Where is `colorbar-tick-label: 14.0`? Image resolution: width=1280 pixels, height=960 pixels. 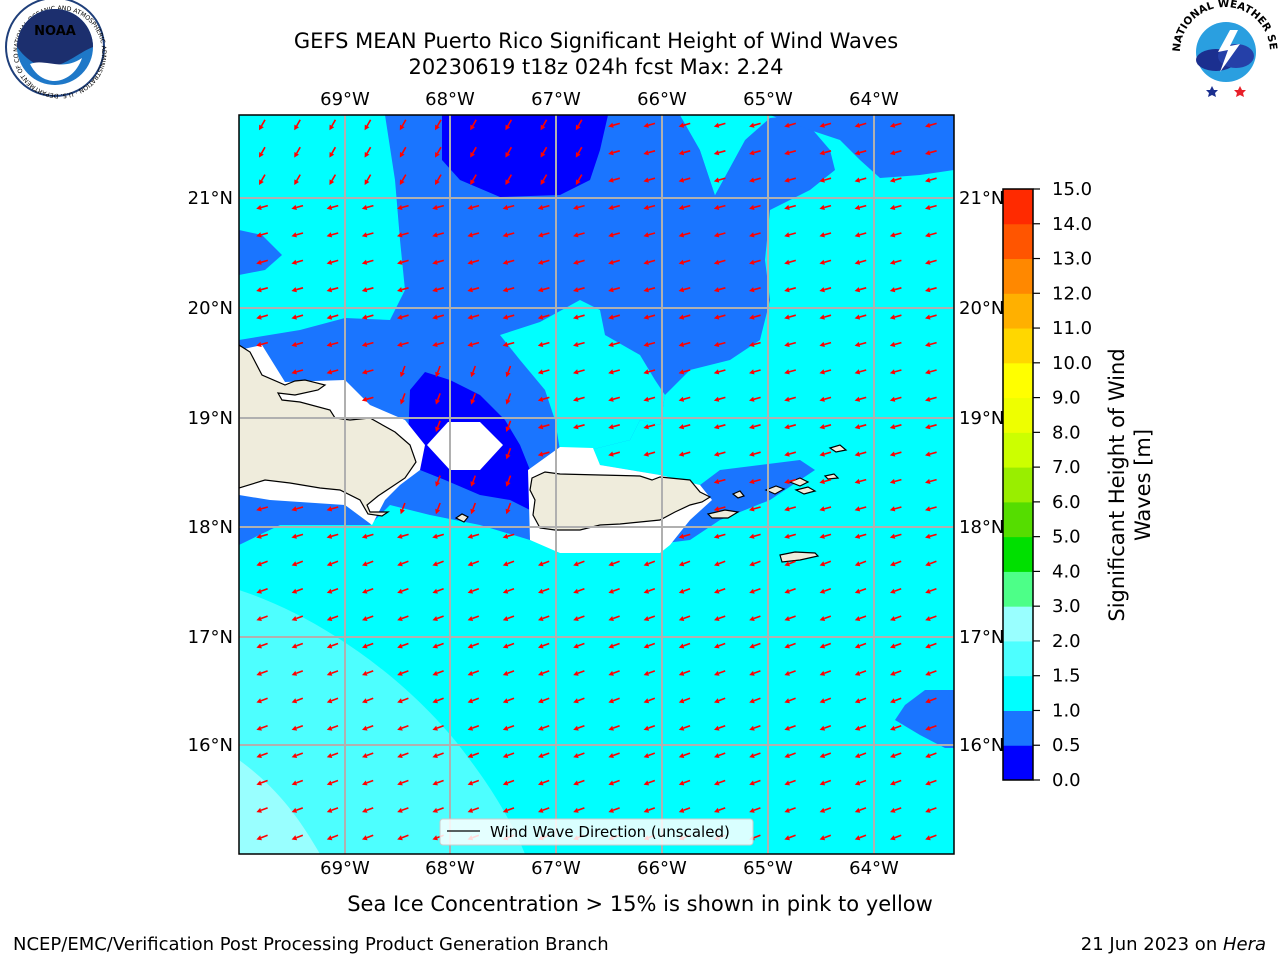
colorbar-tick-label: 14.0 is located at coordinates (1072, 224).